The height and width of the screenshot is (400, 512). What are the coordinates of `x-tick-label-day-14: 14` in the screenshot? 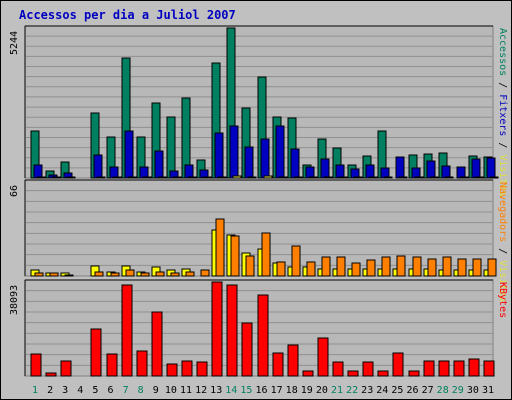 It's located at (231, 390).